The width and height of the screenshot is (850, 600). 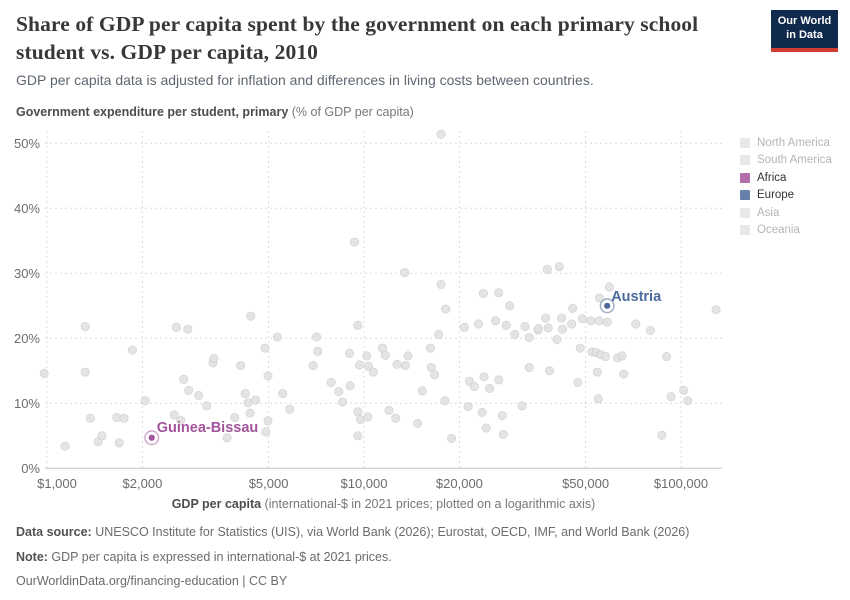 I want to click on legend-item-north-america: North America, so click(x=786, y=143).